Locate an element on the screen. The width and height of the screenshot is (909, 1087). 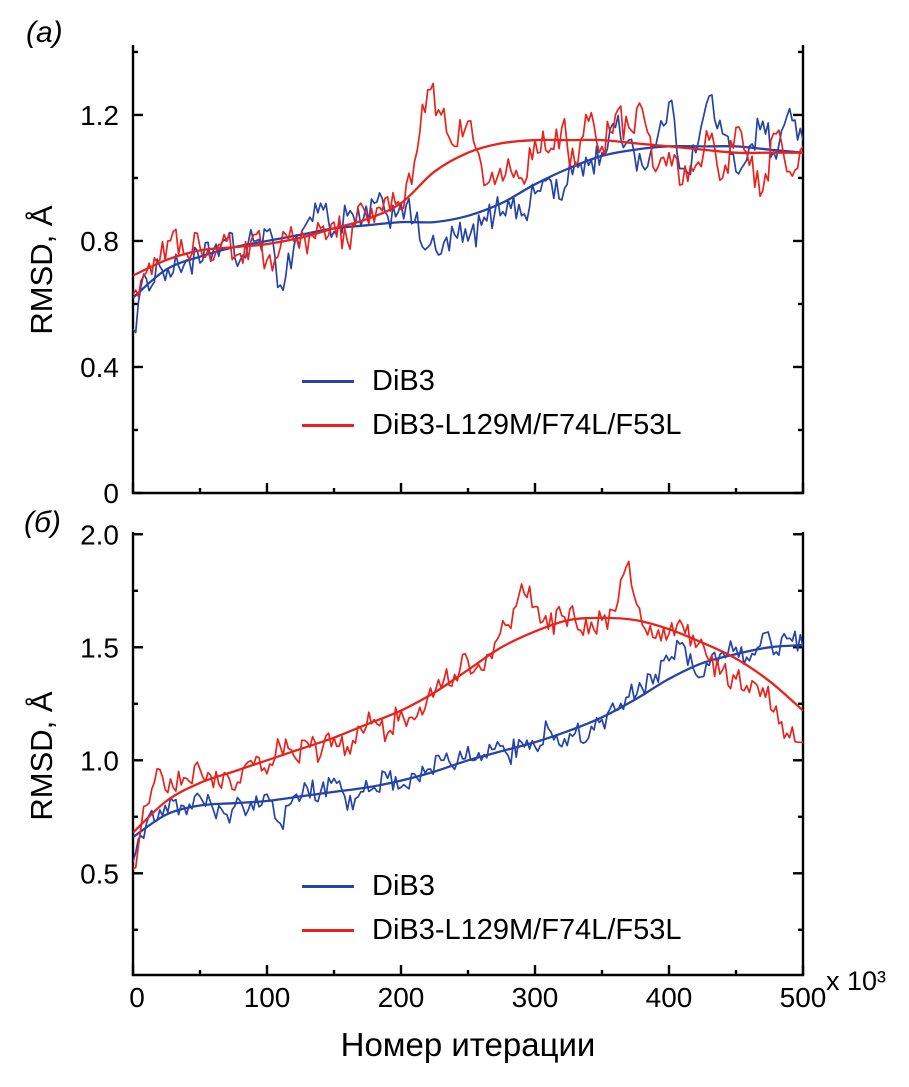
panel-a-trace-mutant is located at coordinates (468, 190).